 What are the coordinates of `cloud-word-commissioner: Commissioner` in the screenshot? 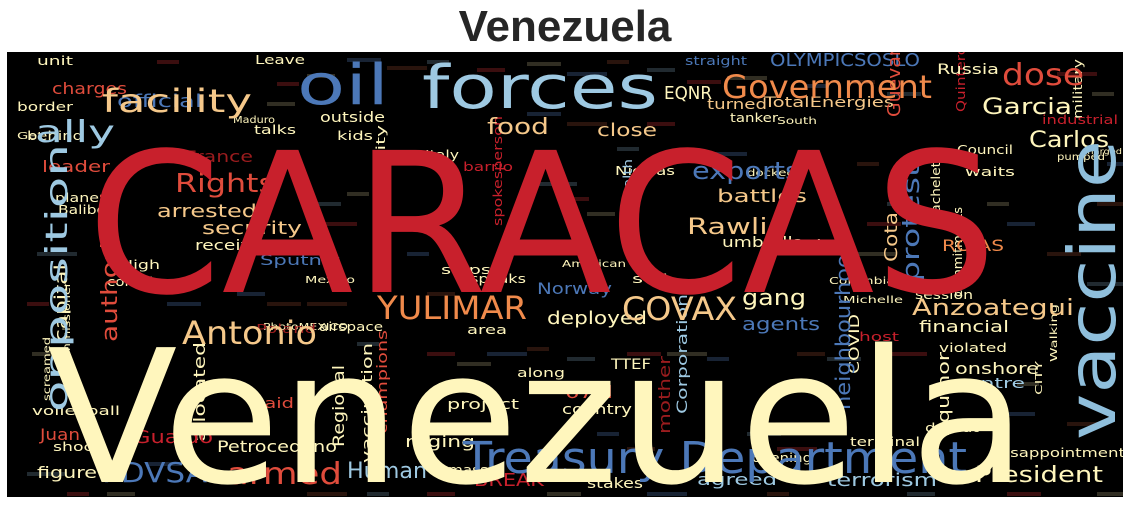 It's located at (67, 326).